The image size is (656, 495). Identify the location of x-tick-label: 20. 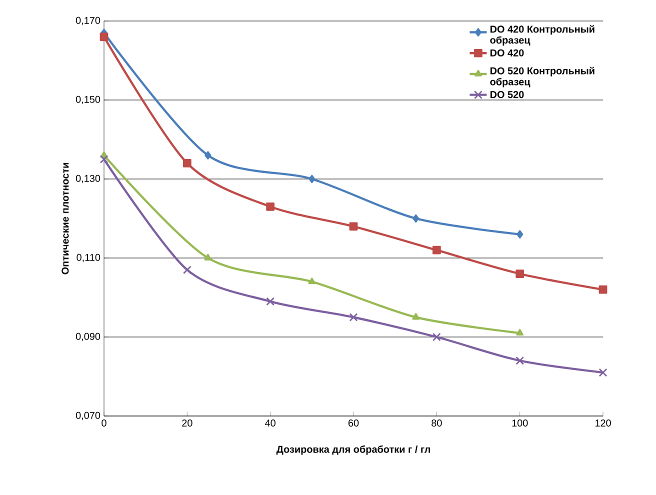
(187, 423).